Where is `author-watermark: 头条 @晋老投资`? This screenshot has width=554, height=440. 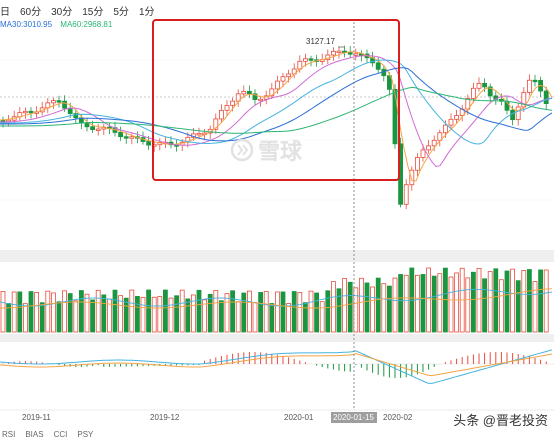 author-watermark: 头条 @晋老投资 is located at coordinates (500, 420).